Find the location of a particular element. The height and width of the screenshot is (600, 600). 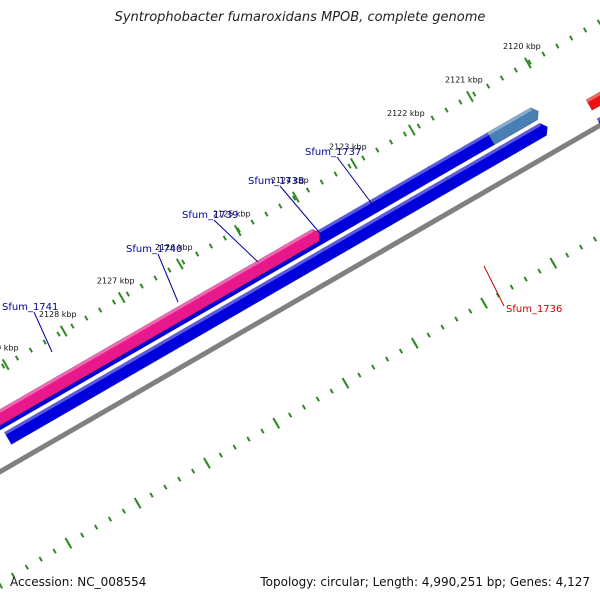

tick-label: 2126 kbp is located at coordinates (174, 247).